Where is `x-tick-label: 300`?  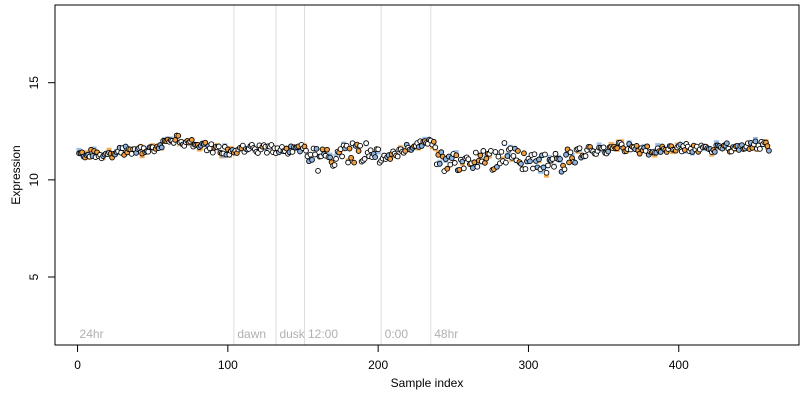
x-tick-label: 300 is located at coordinates (528, 365).